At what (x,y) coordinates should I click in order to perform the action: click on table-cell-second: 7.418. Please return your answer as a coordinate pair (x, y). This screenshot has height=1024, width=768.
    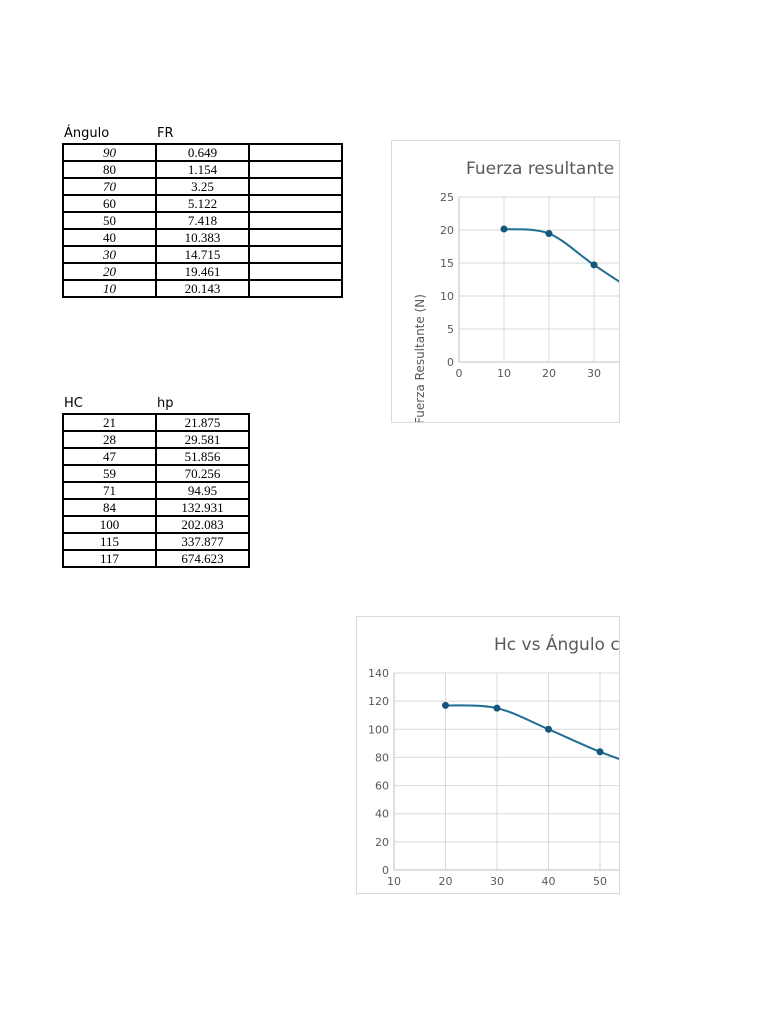
    Looking at the image, I should click on (202, 220).